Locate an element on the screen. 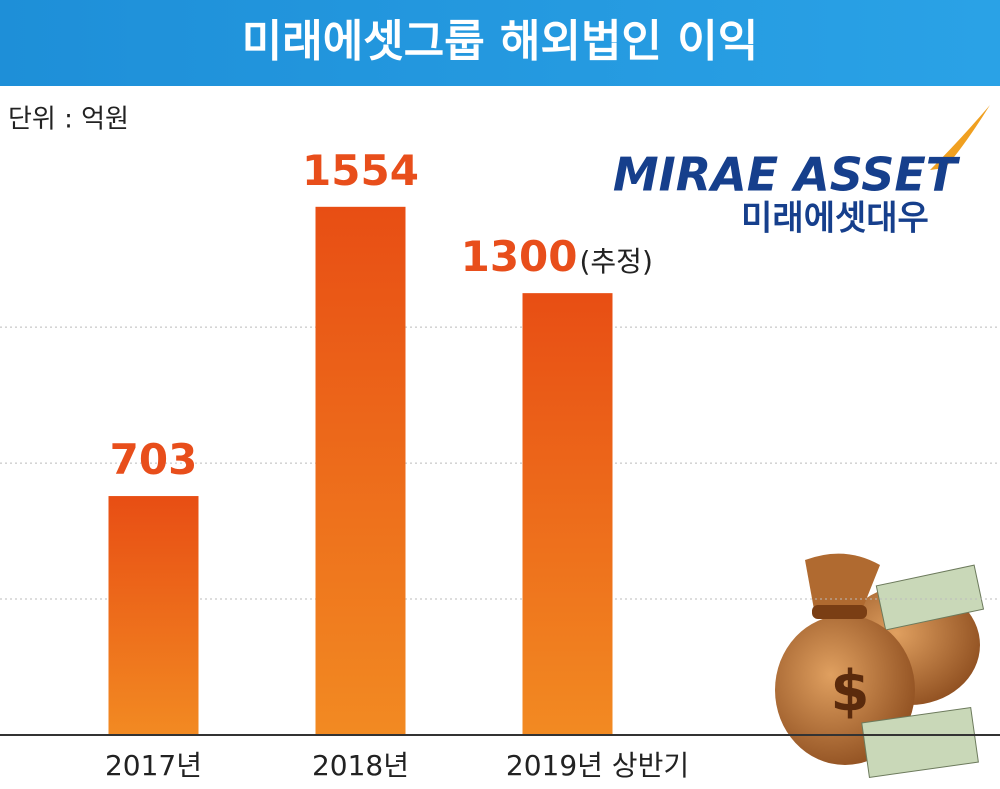 This screenshot has height=789, width=1000. chart-title: 미래에셋그룹 해외법인 이익 is located at coordinates (500, 41).